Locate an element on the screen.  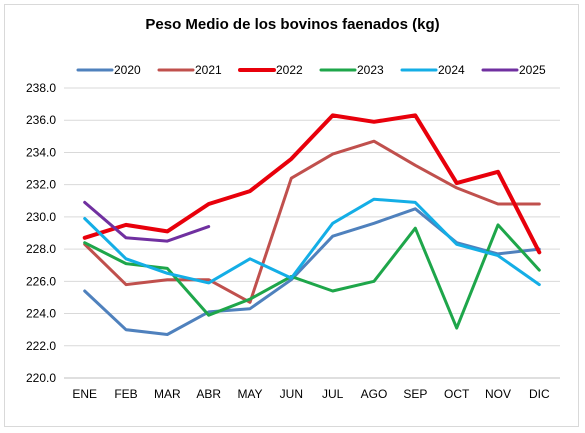
legend: 2020 2021 2022 2023 2024 2025 is located at coordinates (311, 70).